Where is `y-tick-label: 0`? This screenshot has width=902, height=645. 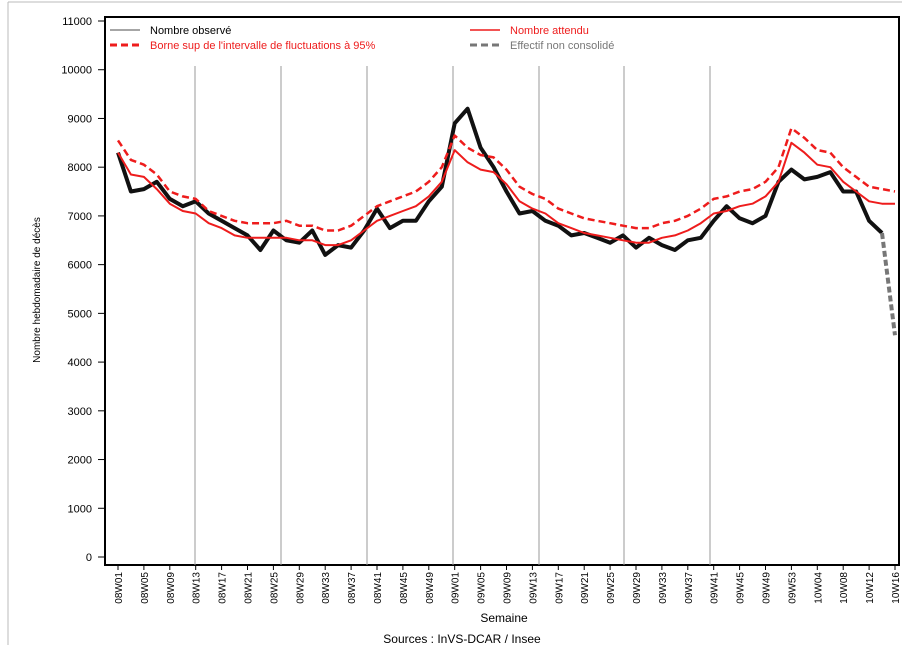 y-tick-label: 0 is located at coordinates (89, 558).